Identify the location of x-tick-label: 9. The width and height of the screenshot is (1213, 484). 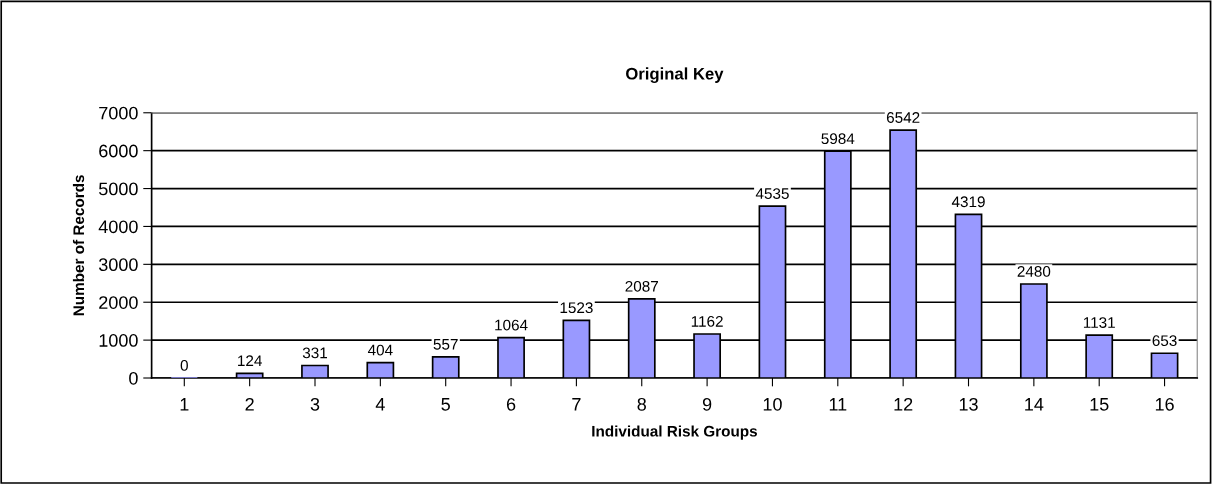
(707, 404).